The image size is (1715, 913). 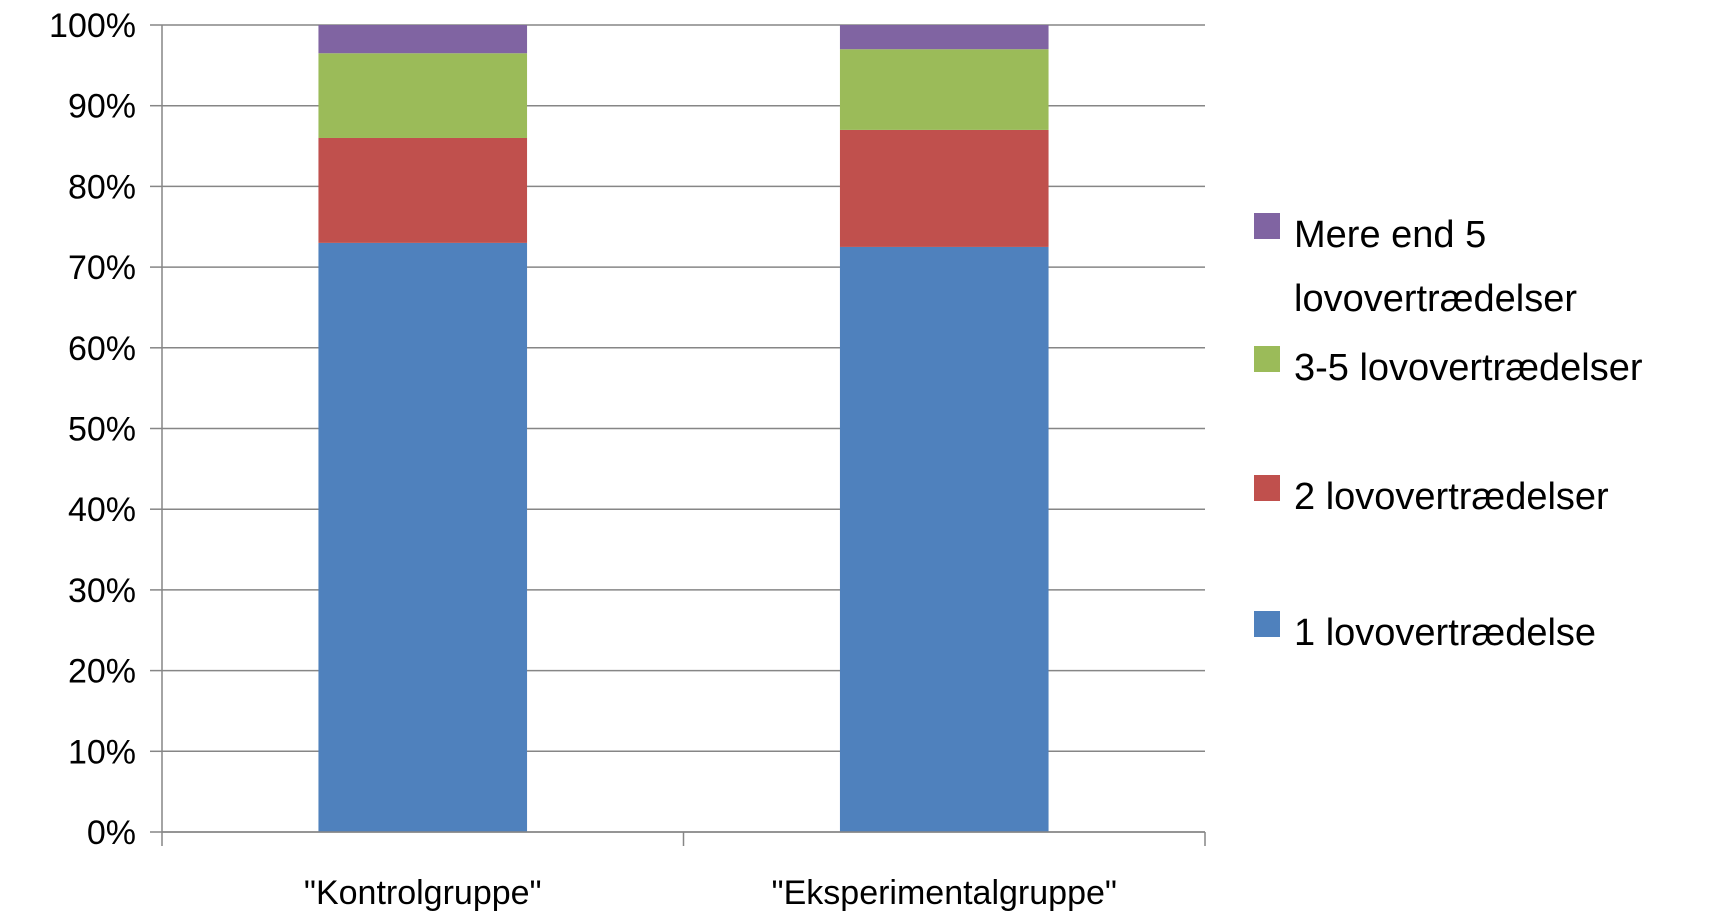 What do you see at coordinates (102, 752) in the screenshot?
I see `y-tick-label: 10%` at bounding box center [102, 752].